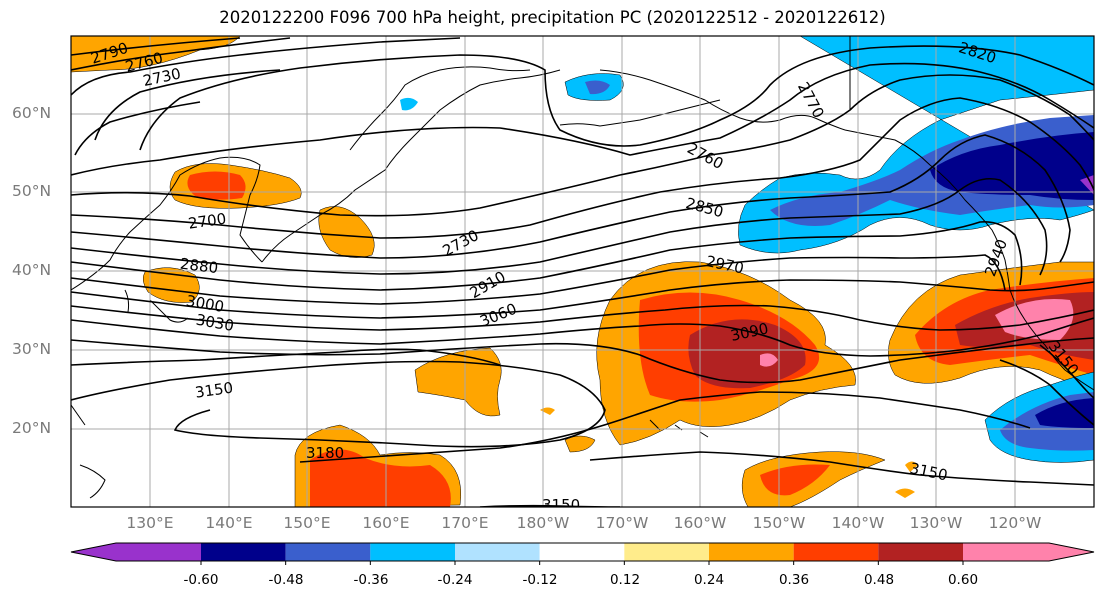  Describe the element at coordinates (286, 580) in the screenshot. I see `colorbar-tick: -0.48` at that location.